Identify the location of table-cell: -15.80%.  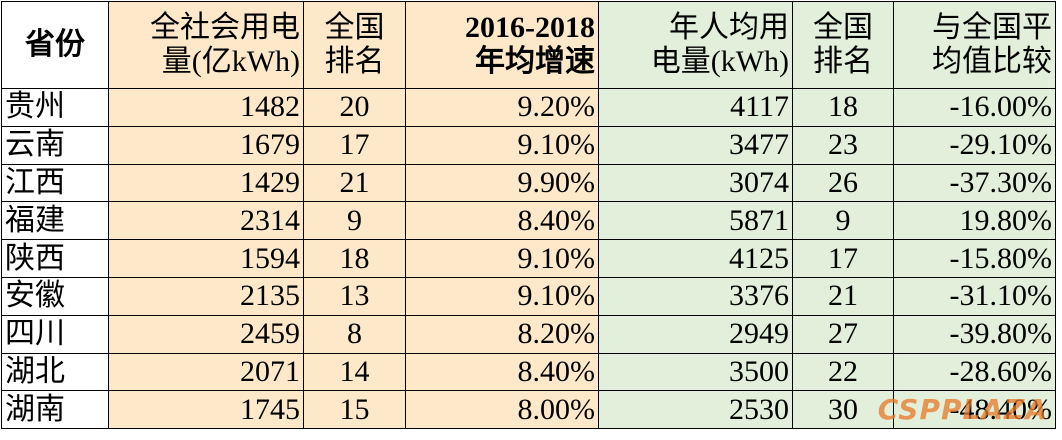
(974, 258).